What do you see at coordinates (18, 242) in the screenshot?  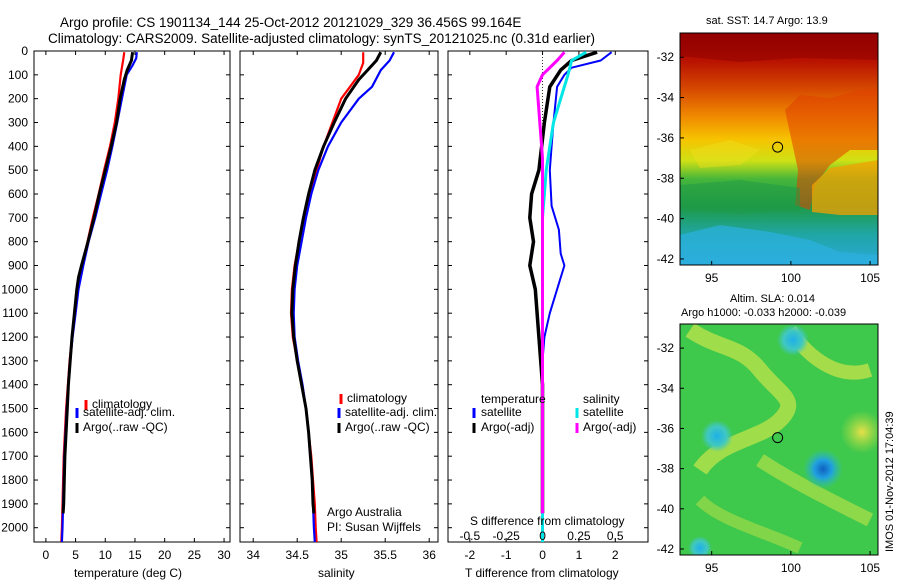 I see `depth-tick-label: 800` at bounding box center [18, 242].